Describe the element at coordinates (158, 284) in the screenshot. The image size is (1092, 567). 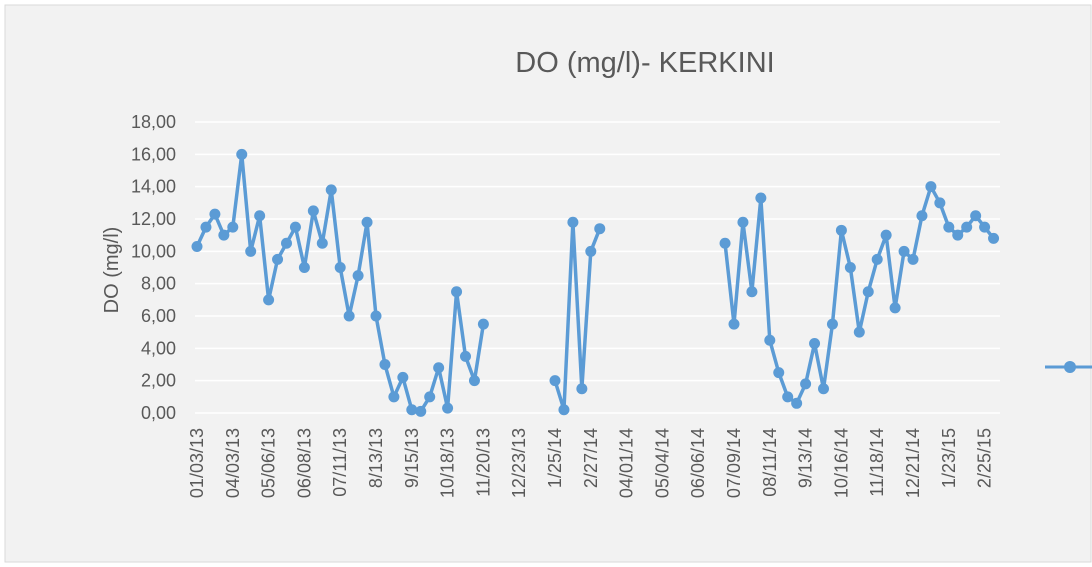
I see `y-tick-label: 8,00` at that location.